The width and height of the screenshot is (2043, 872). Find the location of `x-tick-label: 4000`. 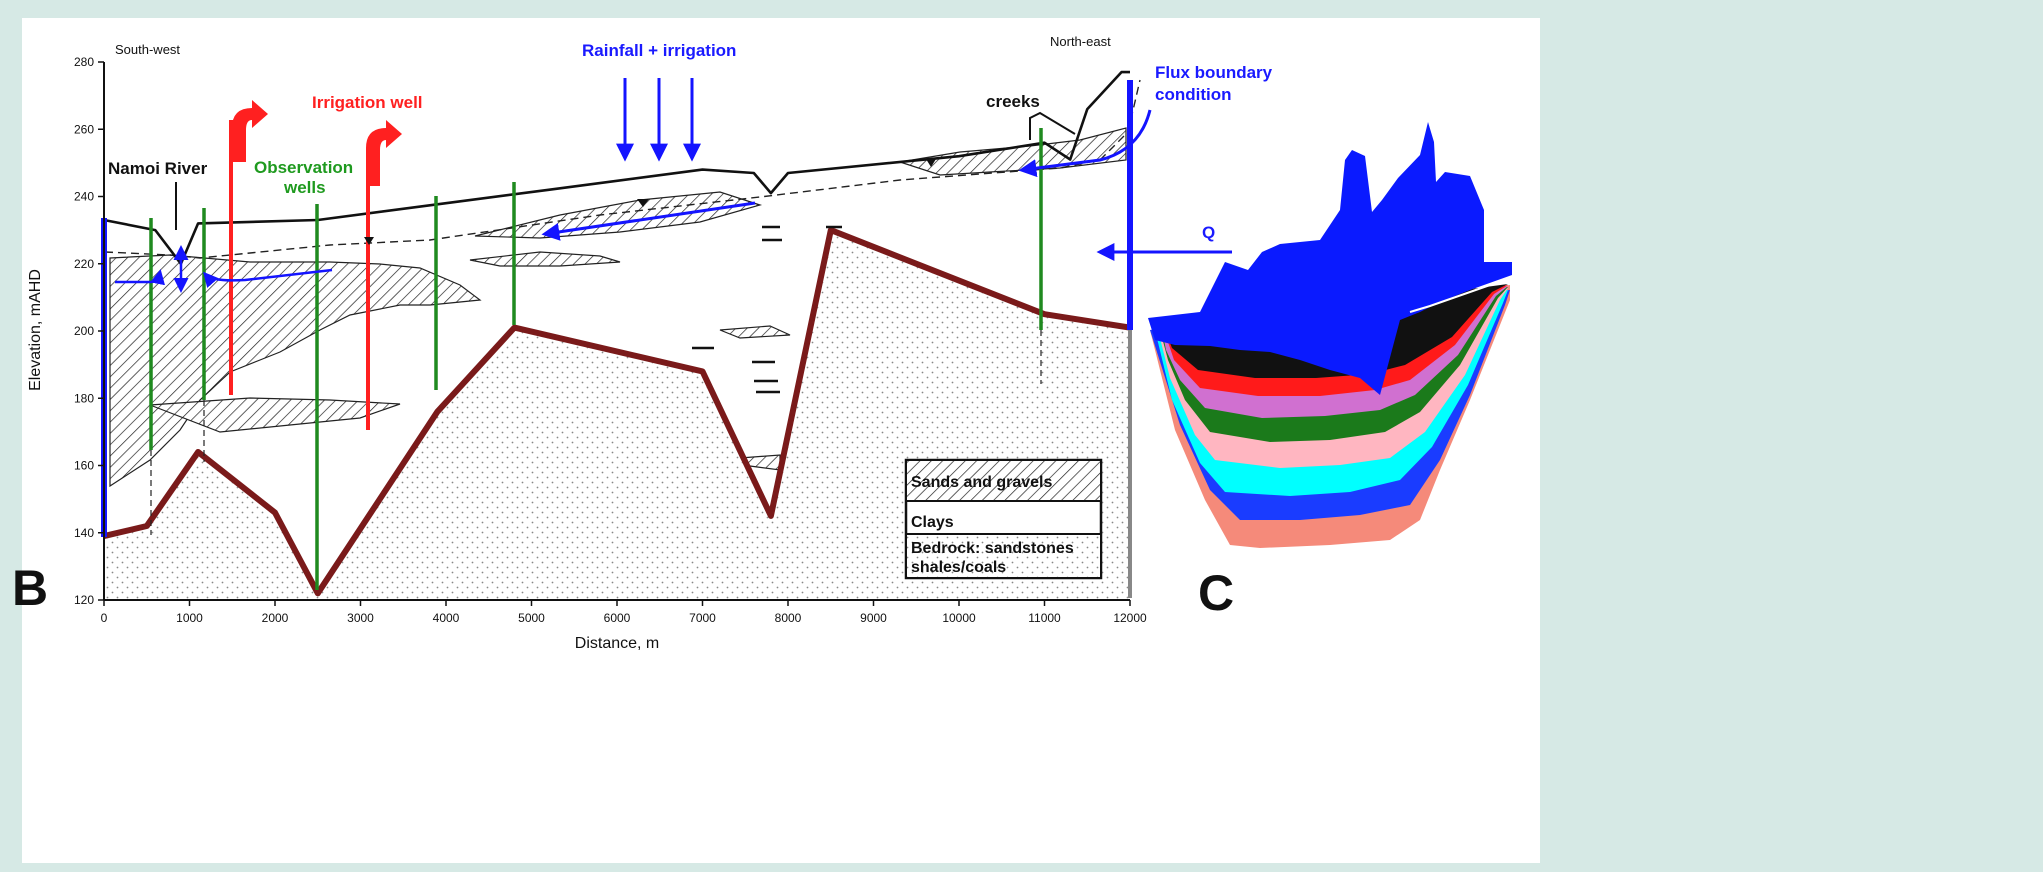

x-tick-label: 4000 is located at coordinates (446, 618).